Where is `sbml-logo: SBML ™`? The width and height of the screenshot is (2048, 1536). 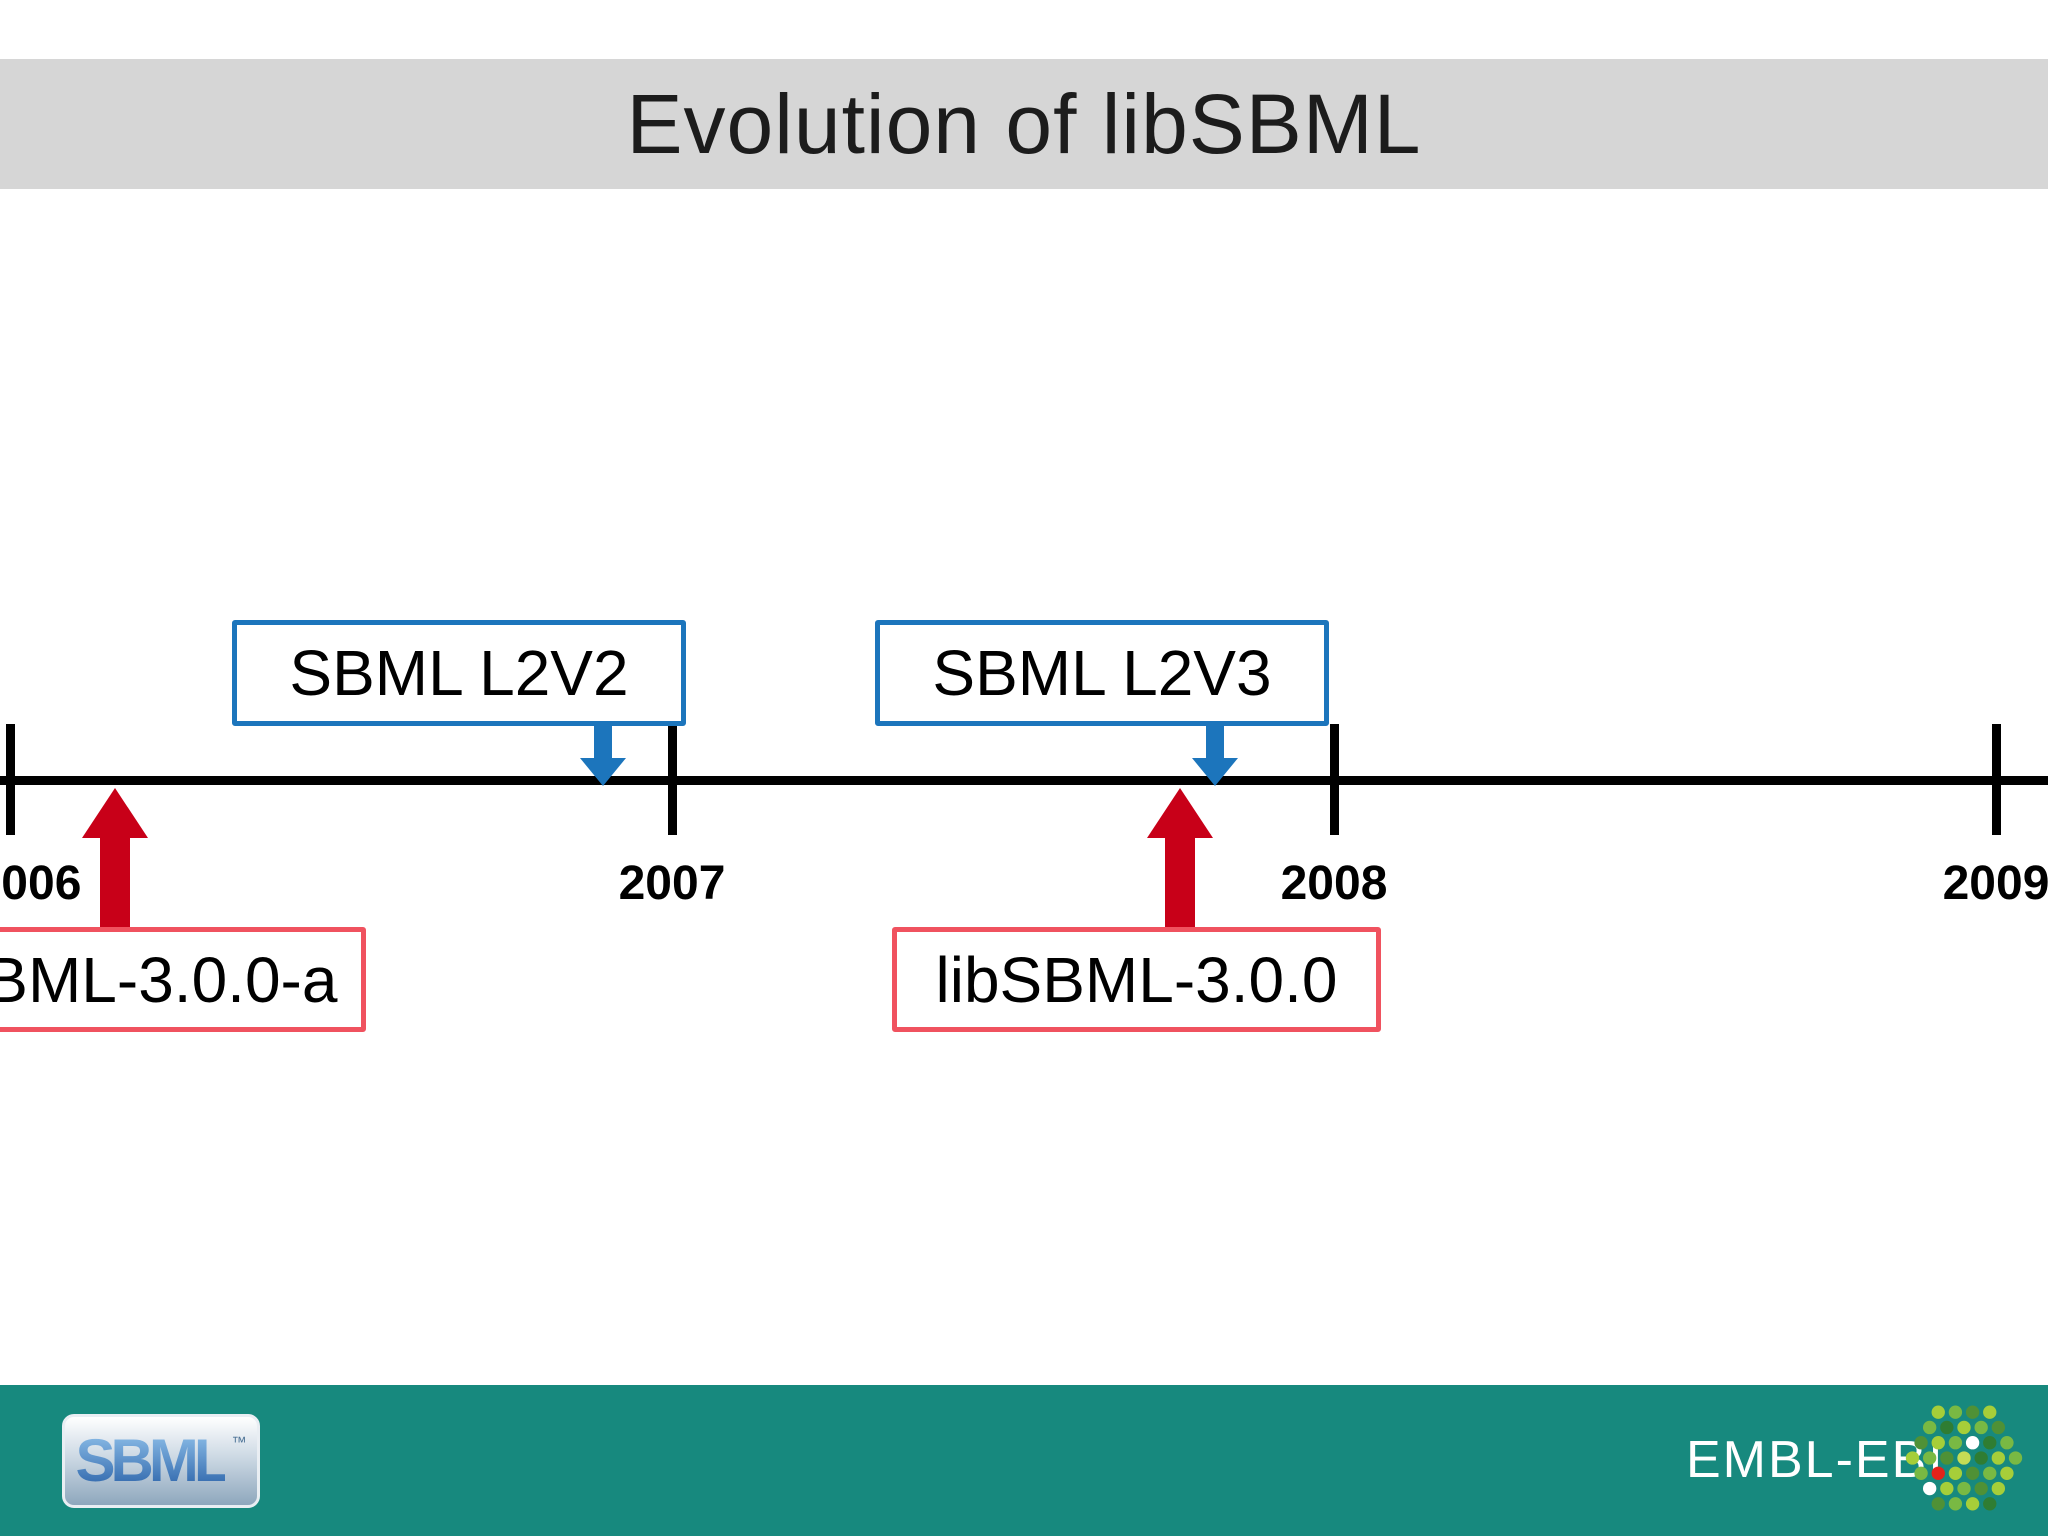
sbml-logo: SBML ™ is located at coordinates (161, 1461).